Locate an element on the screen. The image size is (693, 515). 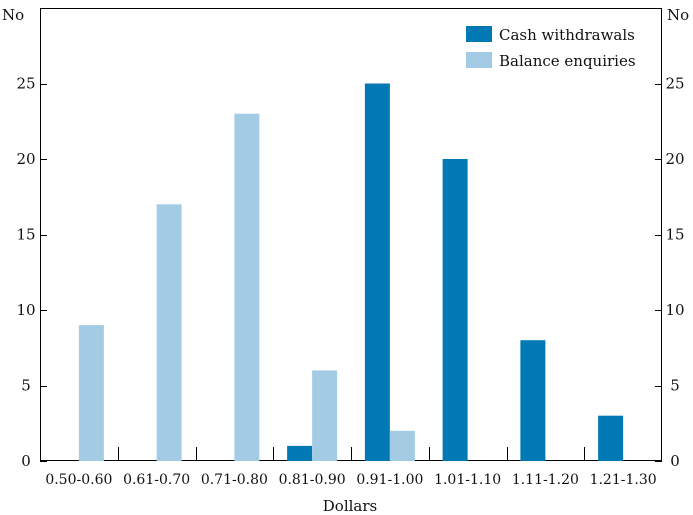
y-tick-label-right: 20 is located at coordinates (674, 159).